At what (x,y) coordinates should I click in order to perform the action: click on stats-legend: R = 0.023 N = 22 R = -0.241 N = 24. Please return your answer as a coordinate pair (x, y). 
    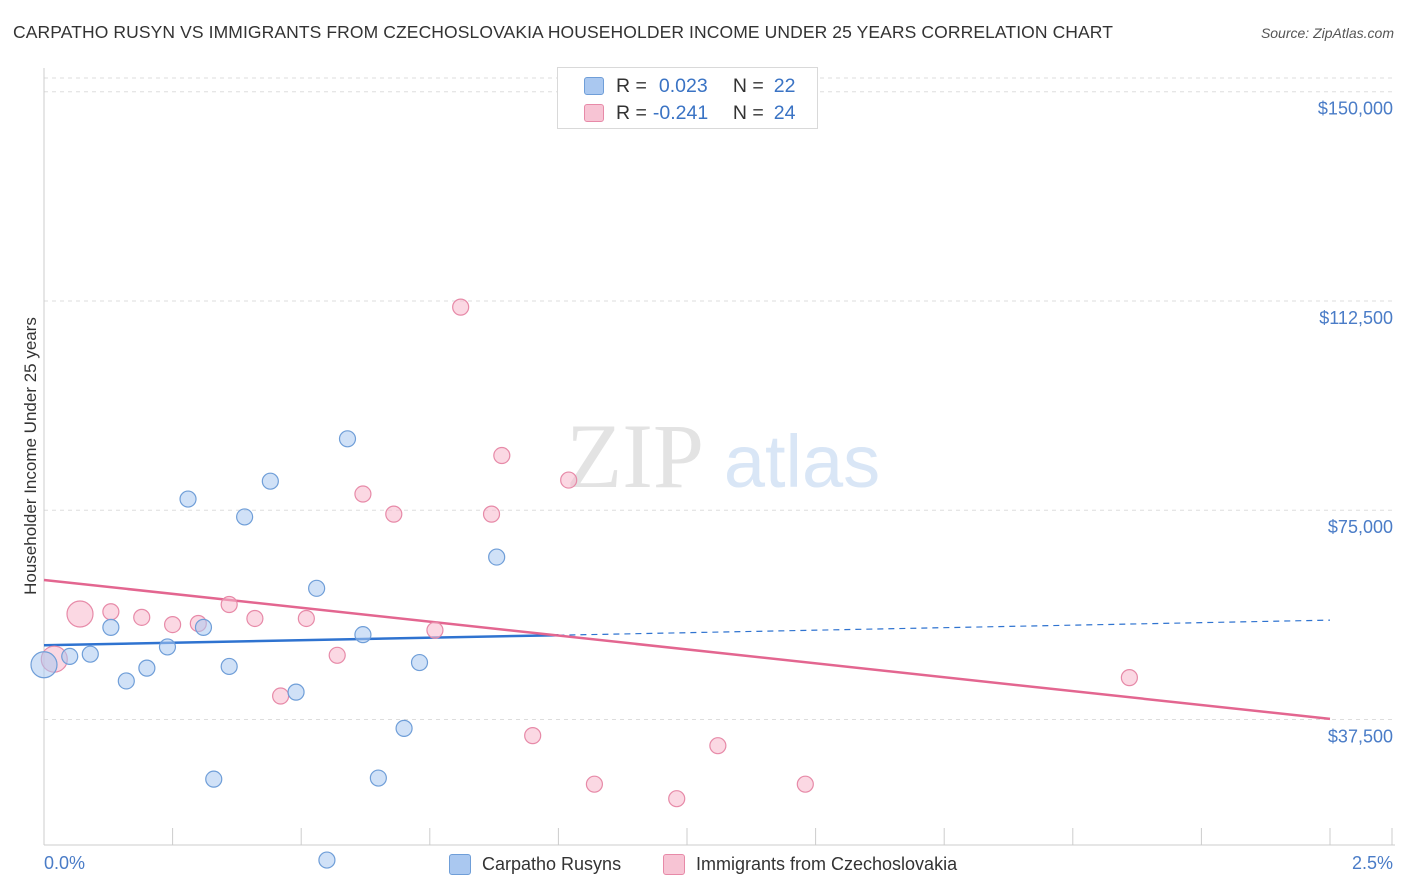
    Looking at the image, I should click on (687, 98).